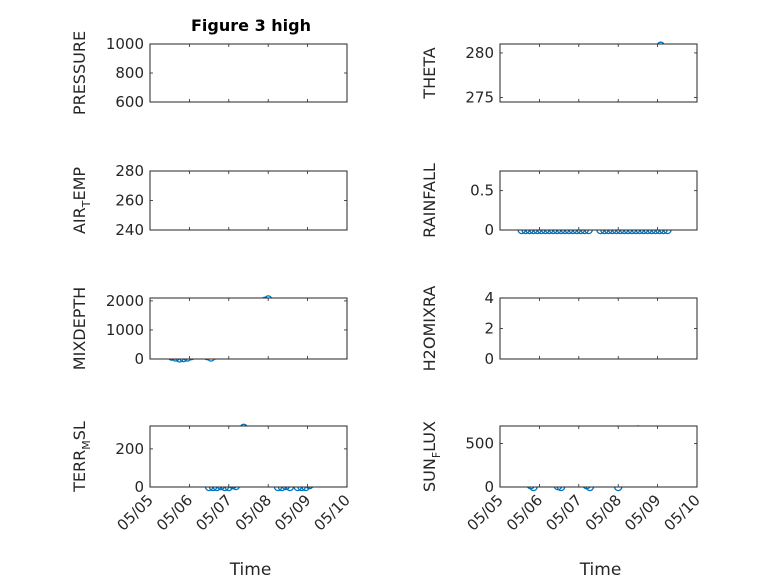 This screenshot has width=778, height=583. I want to click on x-axis-label-sun_flux: Time, so click(600, 570).